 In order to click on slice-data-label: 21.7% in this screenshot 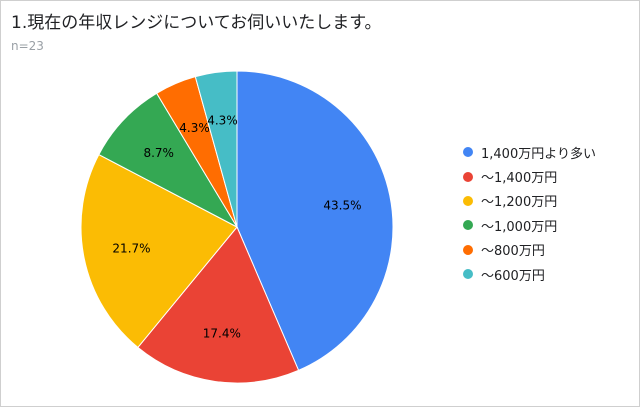, I will do `click(131, 248)`.